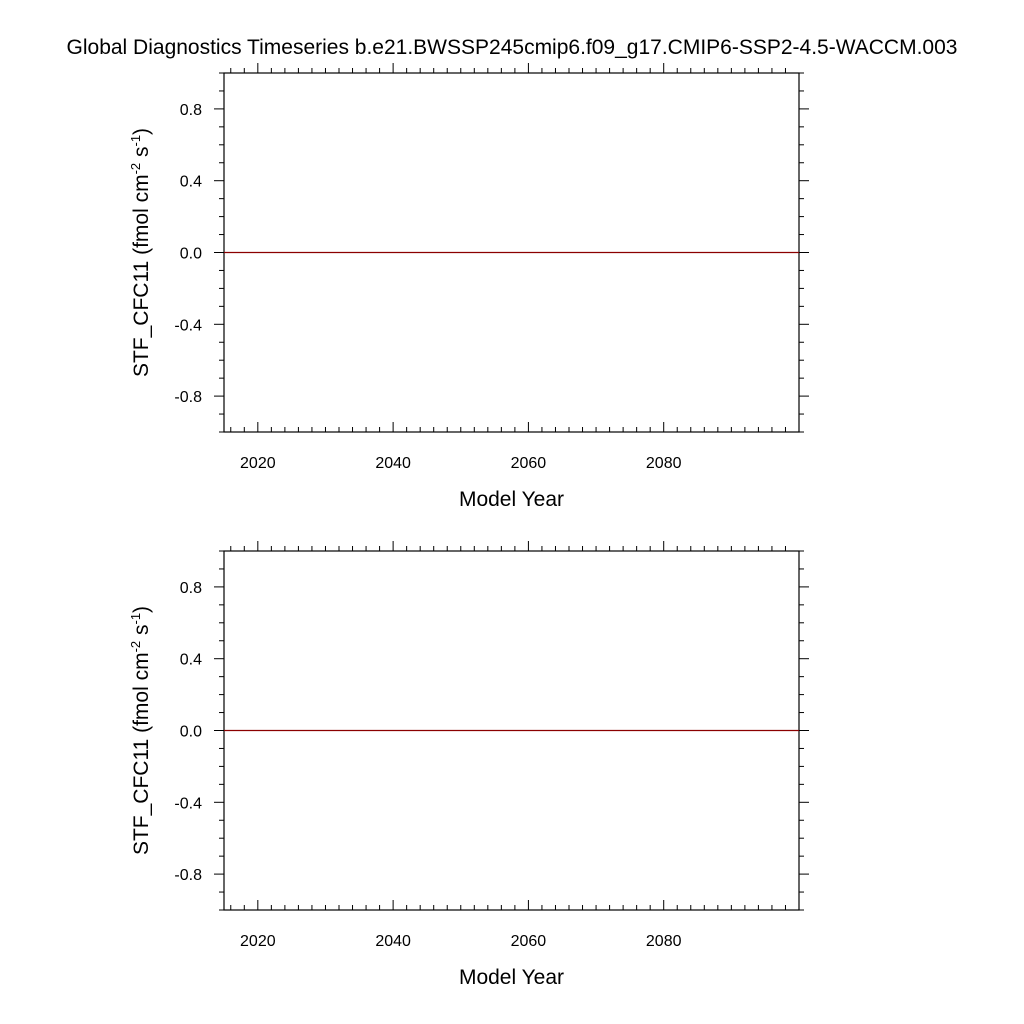 The width and height of the screenshot is (1024, 1024). Describe the element at coordinates (191, 660) in the screenshot. I see `chart-2-y-tick-label: 0.4` at that location.